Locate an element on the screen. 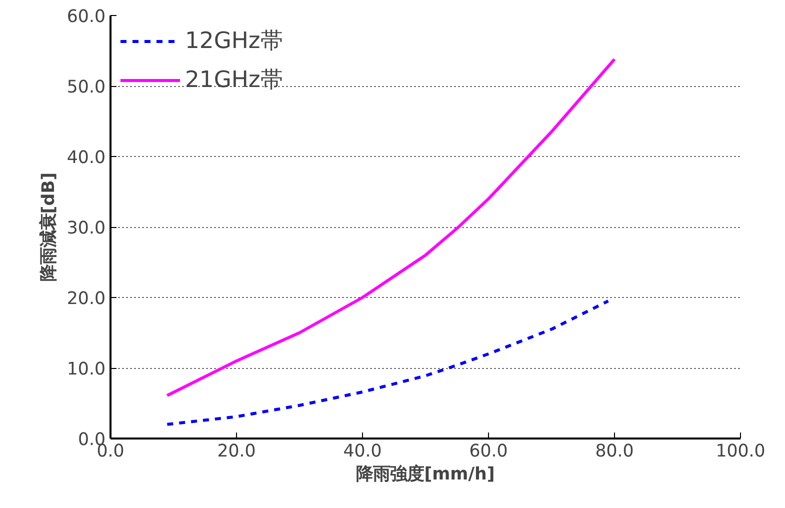  legend-label: 21GHz帯 is located at coordinates (234, 80).